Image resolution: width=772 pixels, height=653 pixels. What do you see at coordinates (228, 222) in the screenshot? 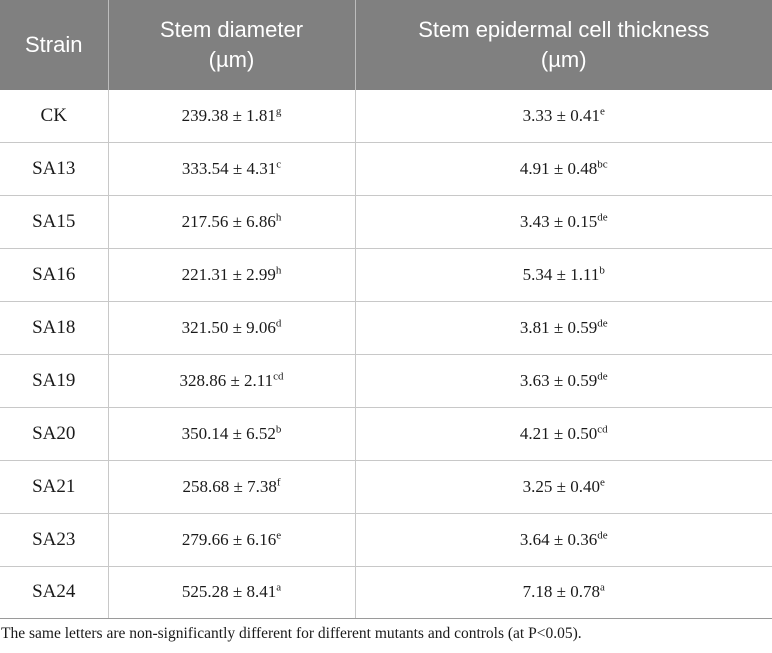
I see `diameter-value: 217.56 ± 6.86` at bounding box center [228, 222].